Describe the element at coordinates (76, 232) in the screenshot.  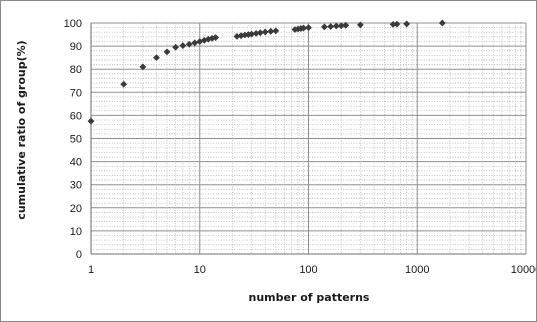
I see `y-tick-label: 10` at that location.